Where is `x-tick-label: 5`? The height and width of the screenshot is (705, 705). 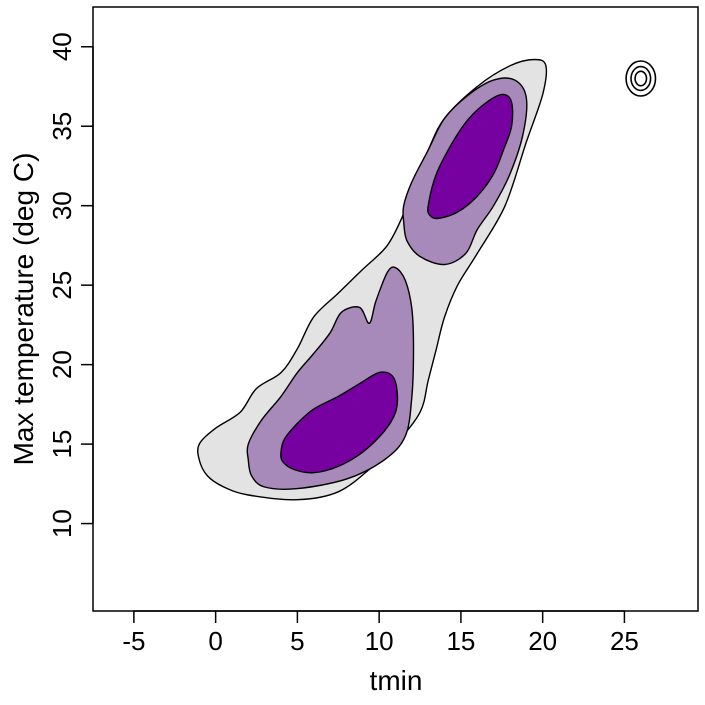
x-tick-label: 5 is located at coordinates (297, 641).